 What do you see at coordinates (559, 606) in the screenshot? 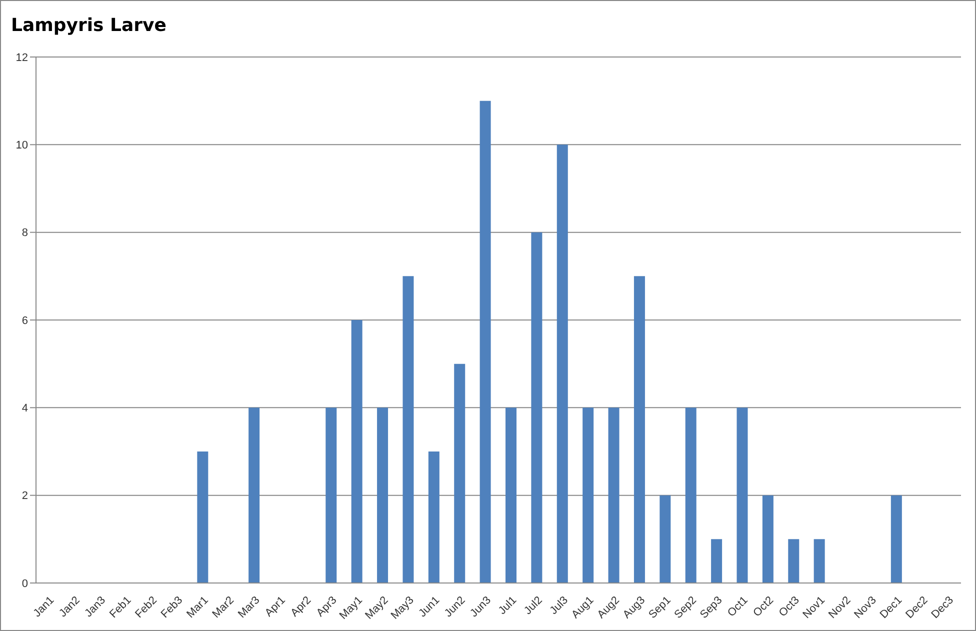
I see `x-tick-label: Jul3` at bounding box center [559, 606].